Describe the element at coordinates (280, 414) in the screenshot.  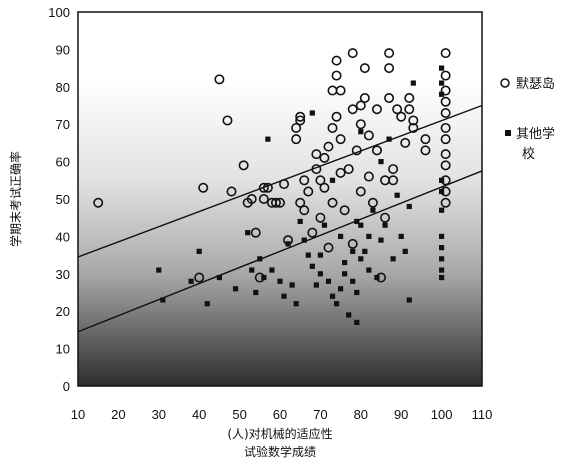
I see `x-tick-label: 60` at that location.